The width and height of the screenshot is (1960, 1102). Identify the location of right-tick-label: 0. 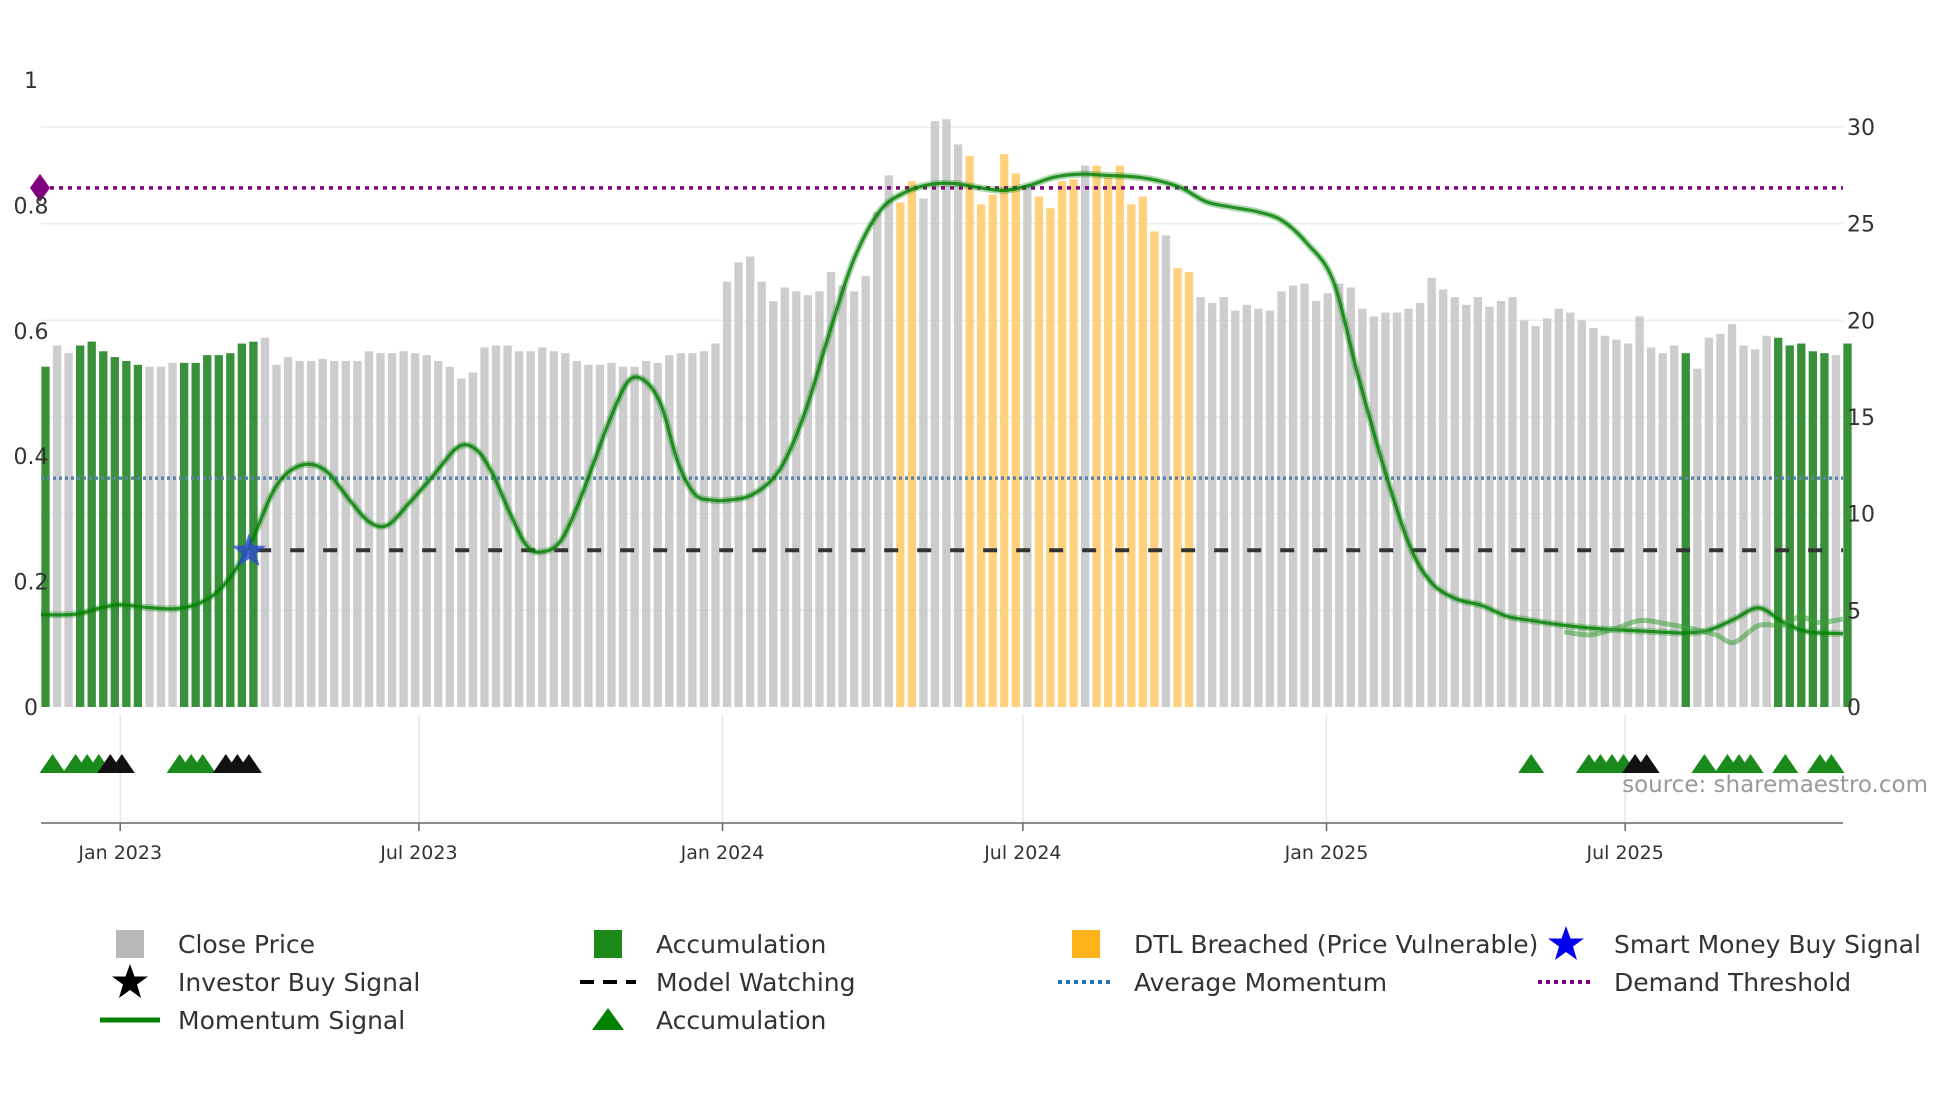
(1854, 708).